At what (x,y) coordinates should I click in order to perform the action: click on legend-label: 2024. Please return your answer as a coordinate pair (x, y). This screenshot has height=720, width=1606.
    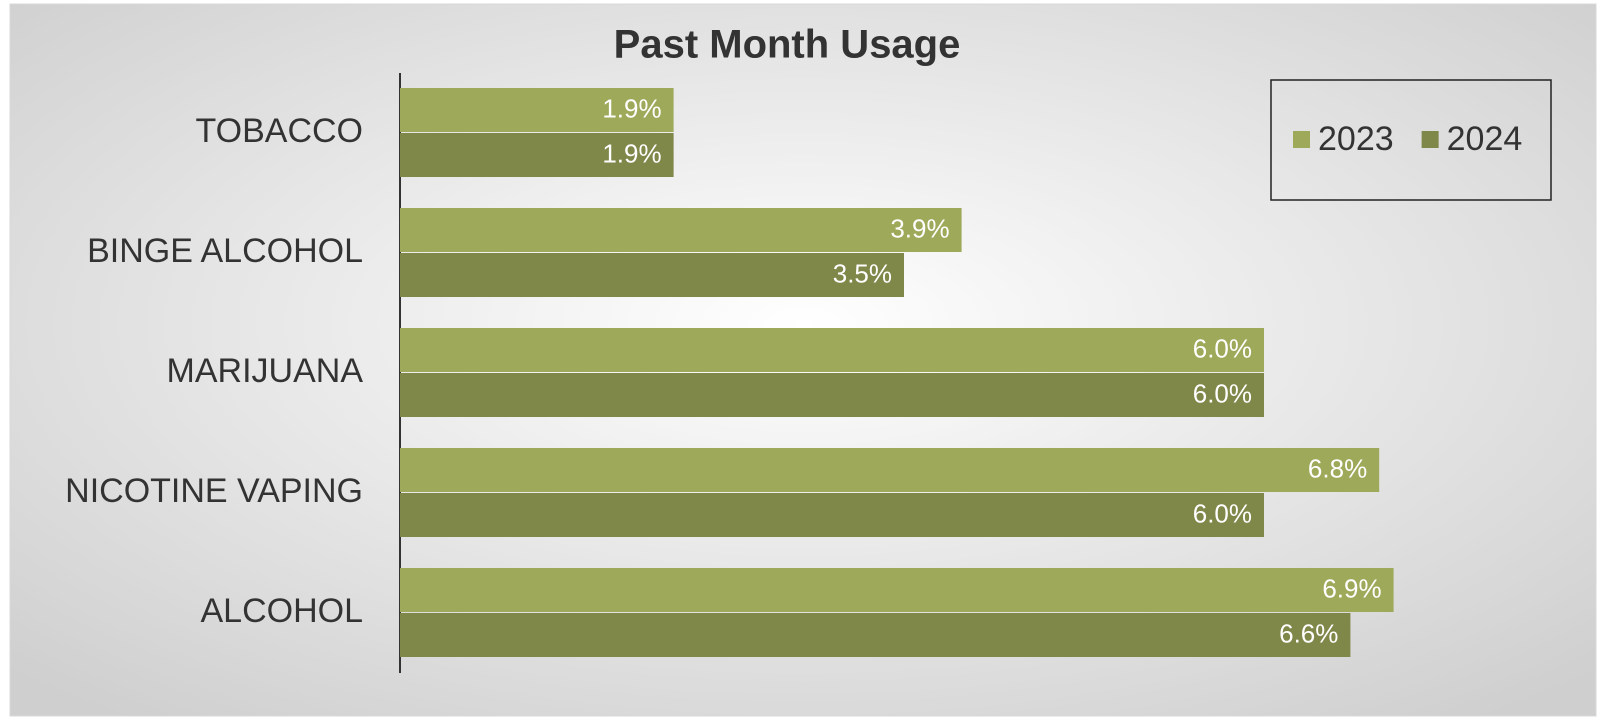
    Looking at the image, I should click on (1485, 139).